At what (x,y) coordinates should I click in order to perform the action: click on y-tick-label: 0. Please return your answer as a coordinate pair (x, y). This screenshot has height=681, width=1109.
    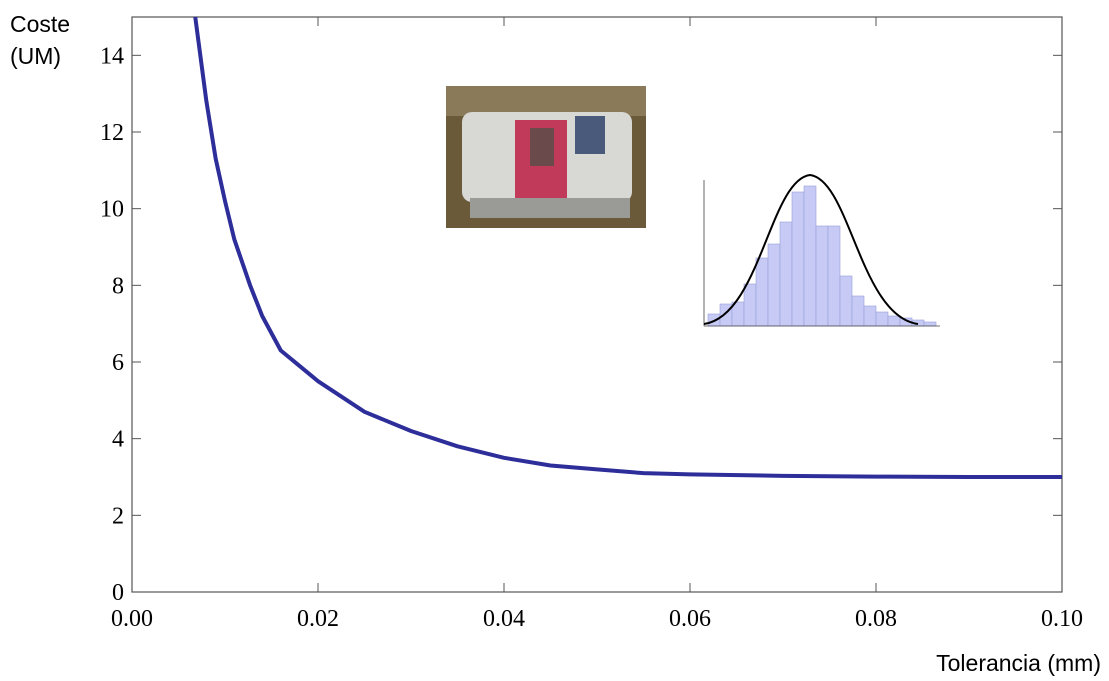
    Looking at the image, I should click on (118, 593).